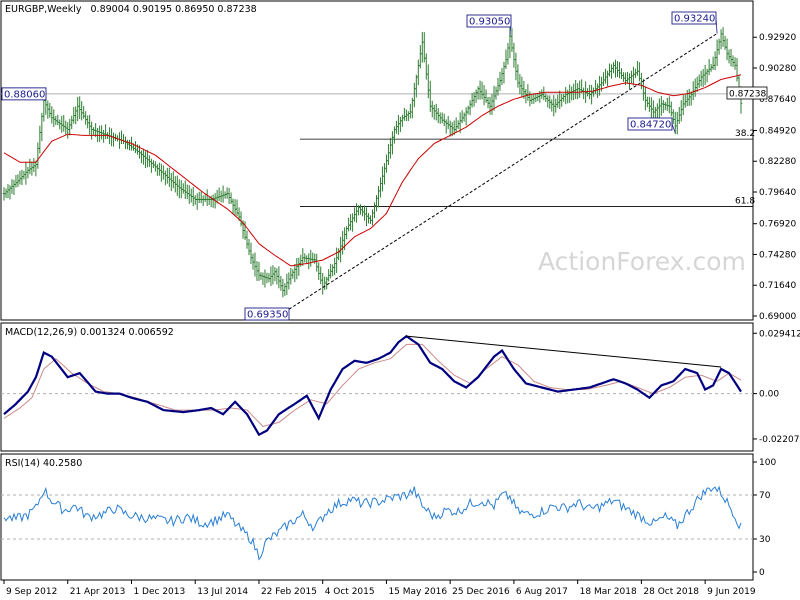  What do you see at coordinates (777, 286) in the screenshot?
I see `price-y-tick-label: 0.71640` at bounding box center [777, 286].